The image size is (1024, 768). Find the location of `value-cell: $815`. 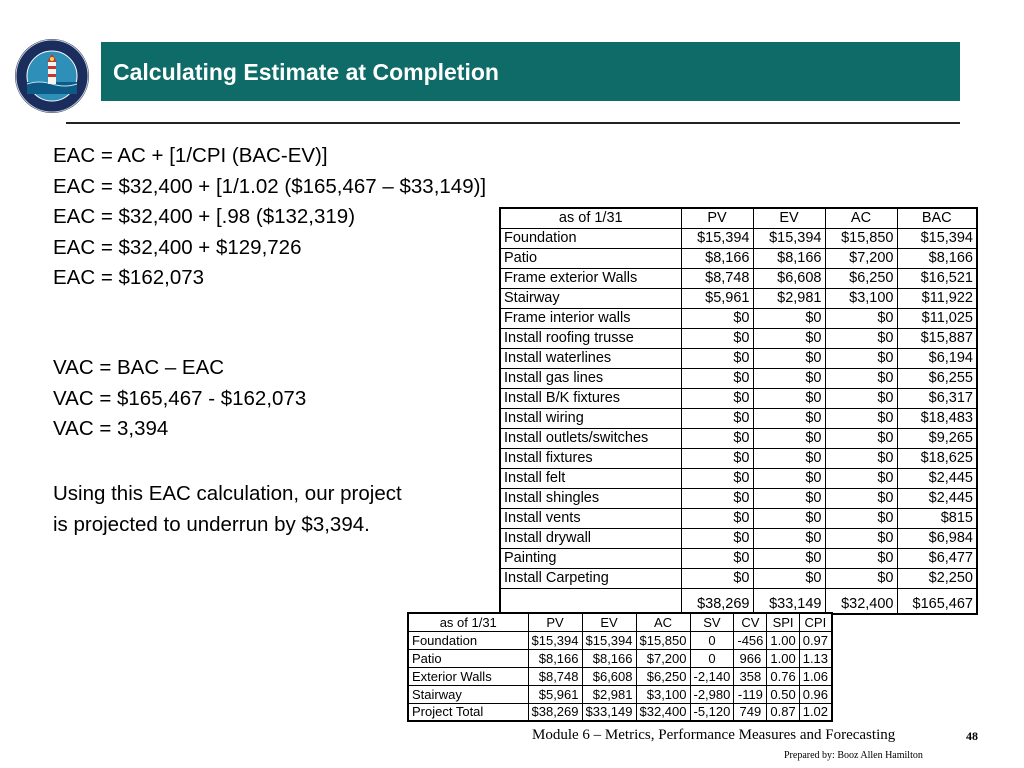

value-cell: $815 is located at coordinates (937, 518).